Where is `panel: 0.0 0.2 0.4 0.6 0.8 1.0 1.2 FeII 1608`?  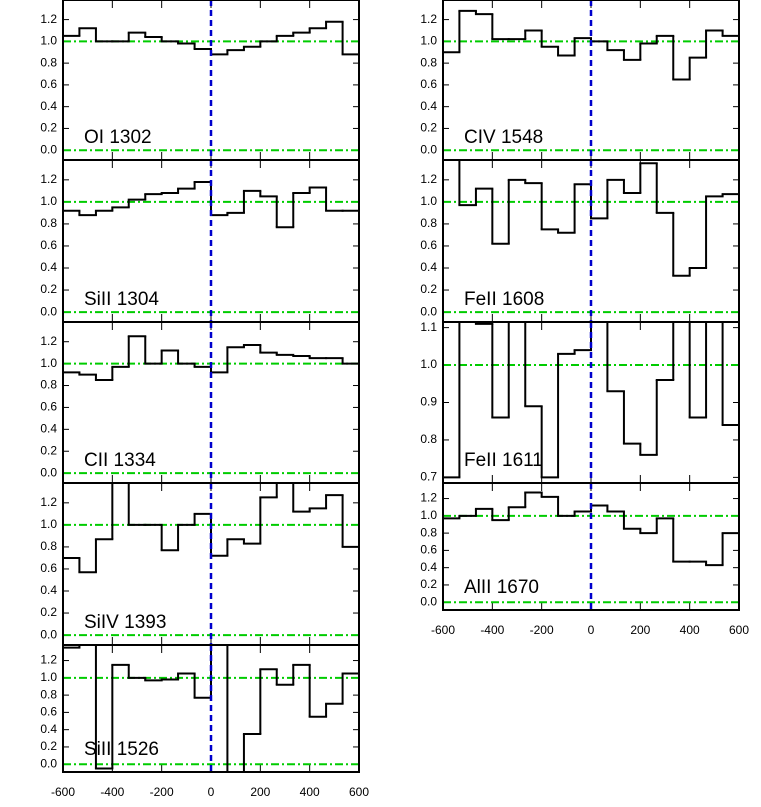
panel: 0.0 0.2 0.4 0.6 0.8 1.0 1.2 FeII 1608 is located at coordinates (580, 241).